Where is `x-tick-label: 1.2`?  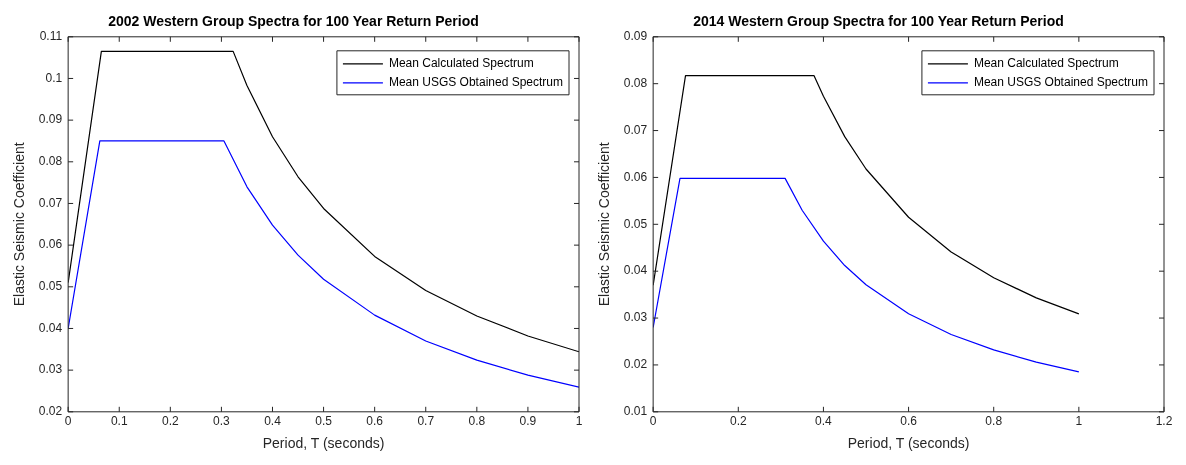 x-tick-label: 1.2 is located at coordinates (1164, 421).